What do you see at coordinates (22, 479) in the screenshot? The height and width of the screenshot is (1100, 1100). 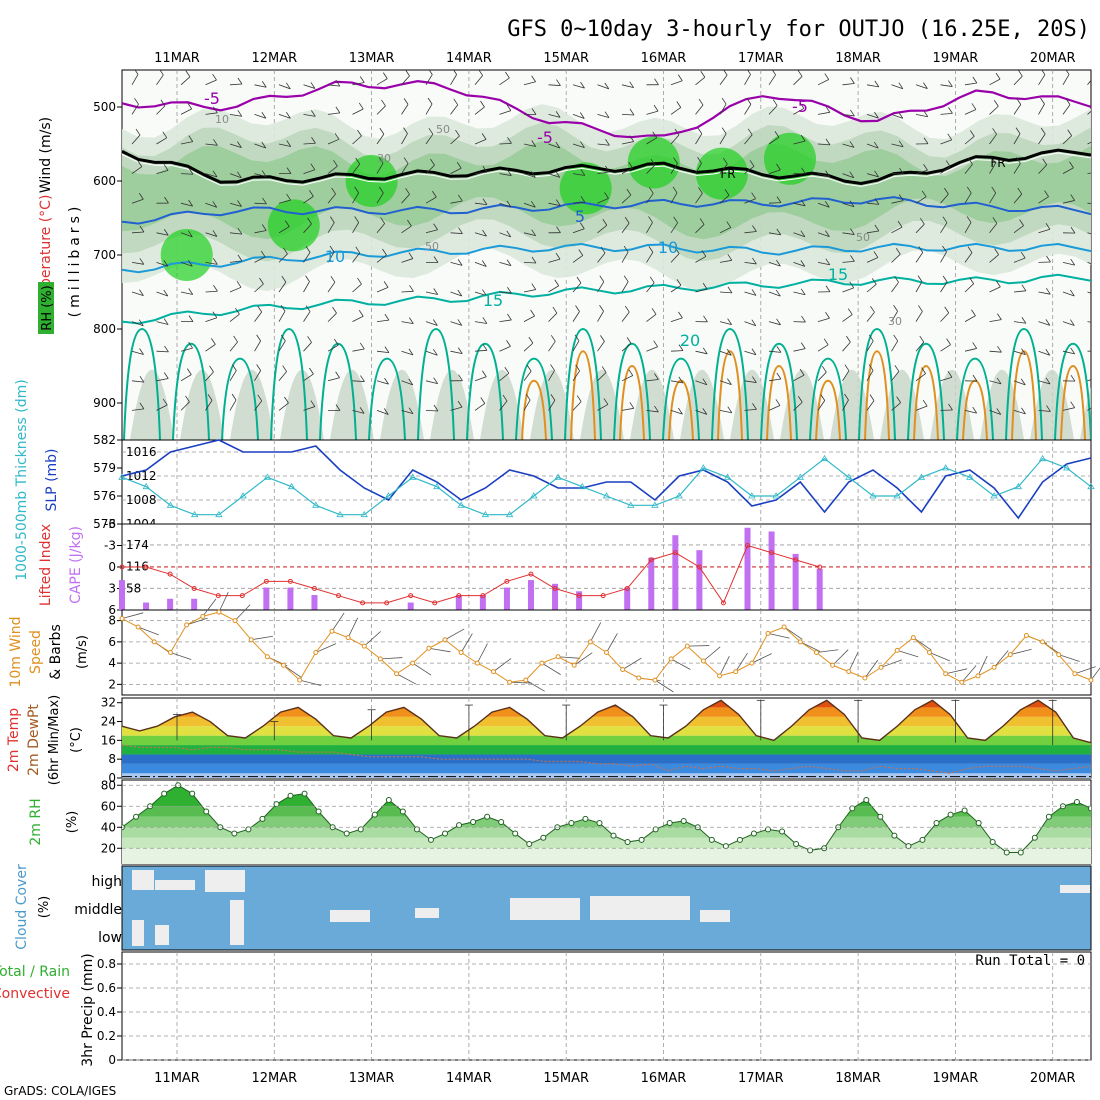 I see `ylabel-thickness: 1000-500mb Thickness (dm)` at bounding box center [22, 479].